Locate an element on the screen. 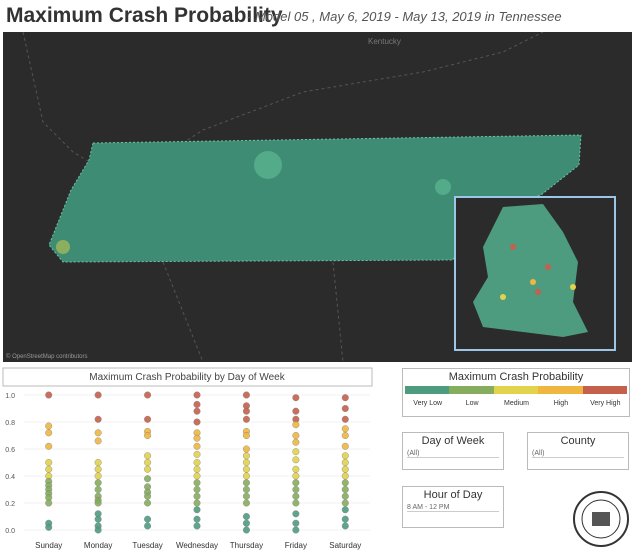  x-tick-label: Monday is located at coordinates (98, 545).